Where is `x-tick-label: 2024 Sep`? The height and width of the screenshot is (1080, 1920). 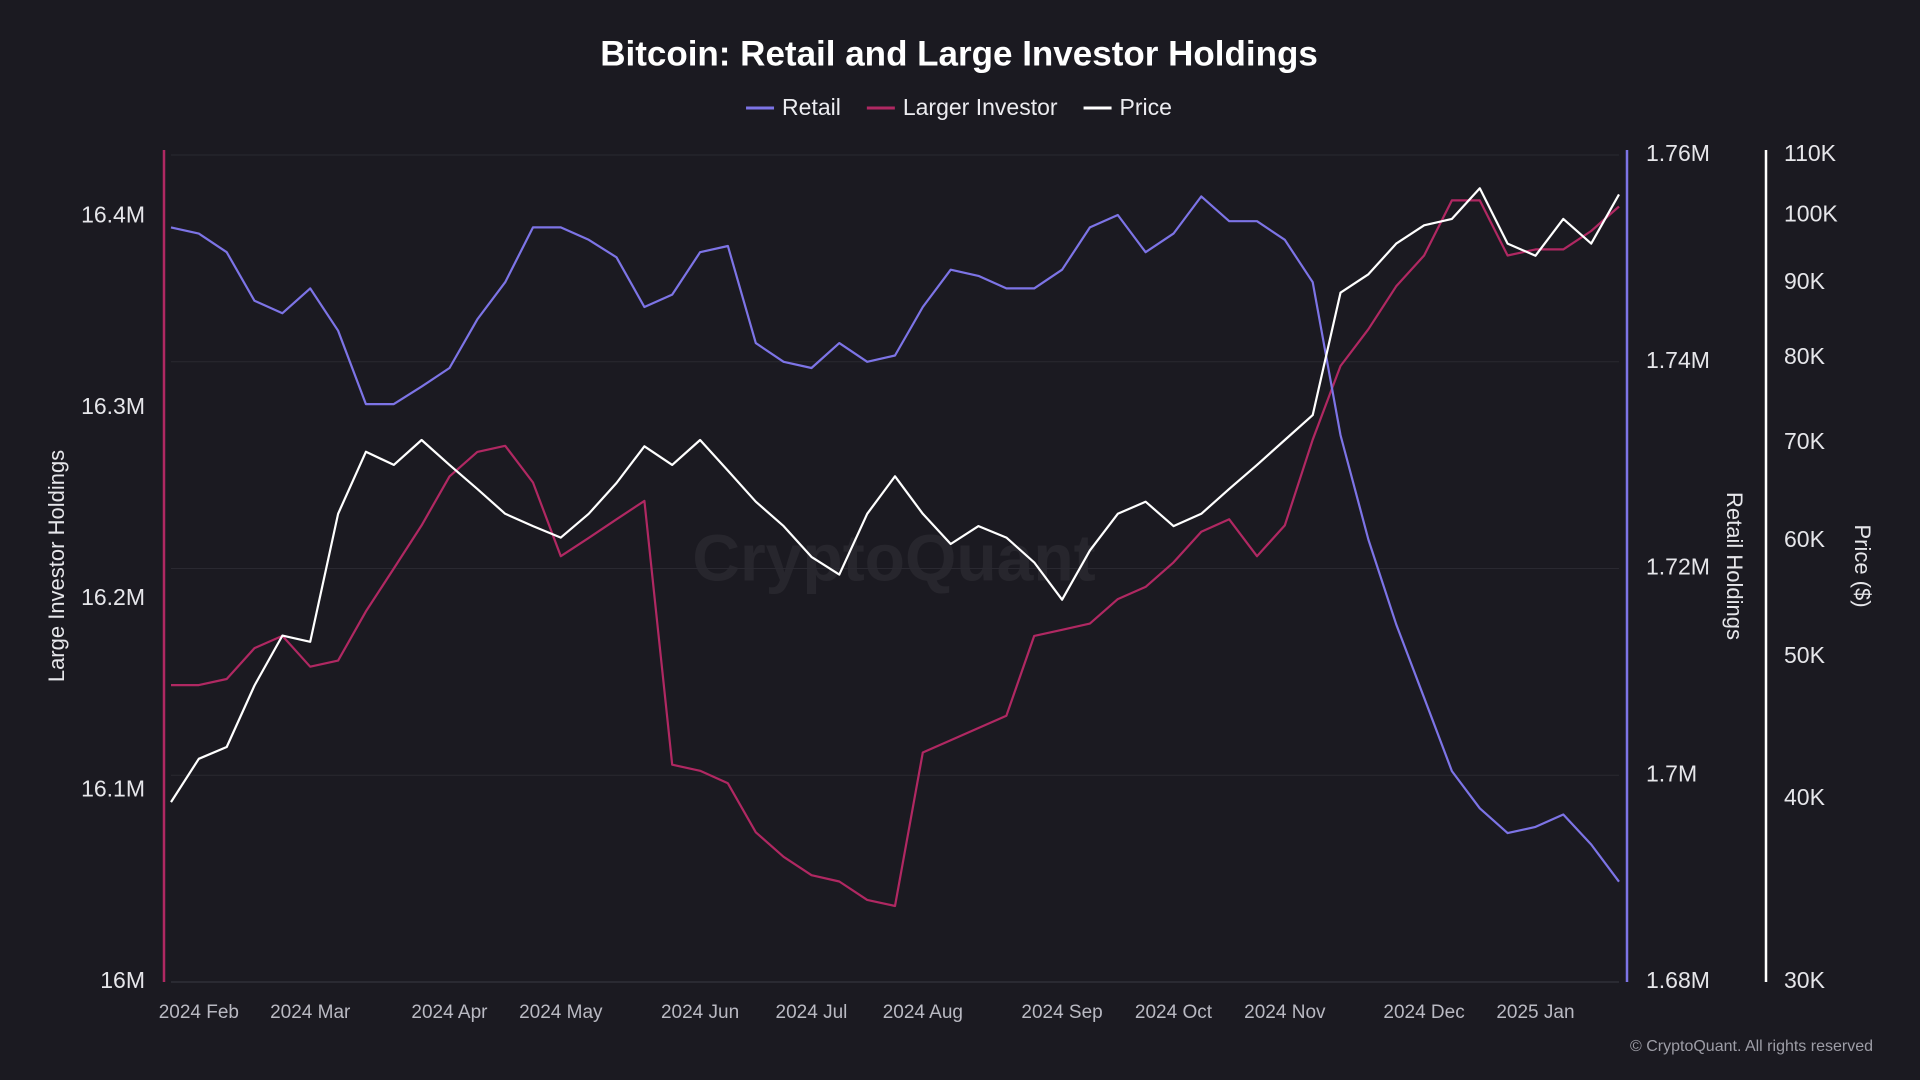 x-tick-label: 2024 Sep is located at coordinates (1061, 1012).